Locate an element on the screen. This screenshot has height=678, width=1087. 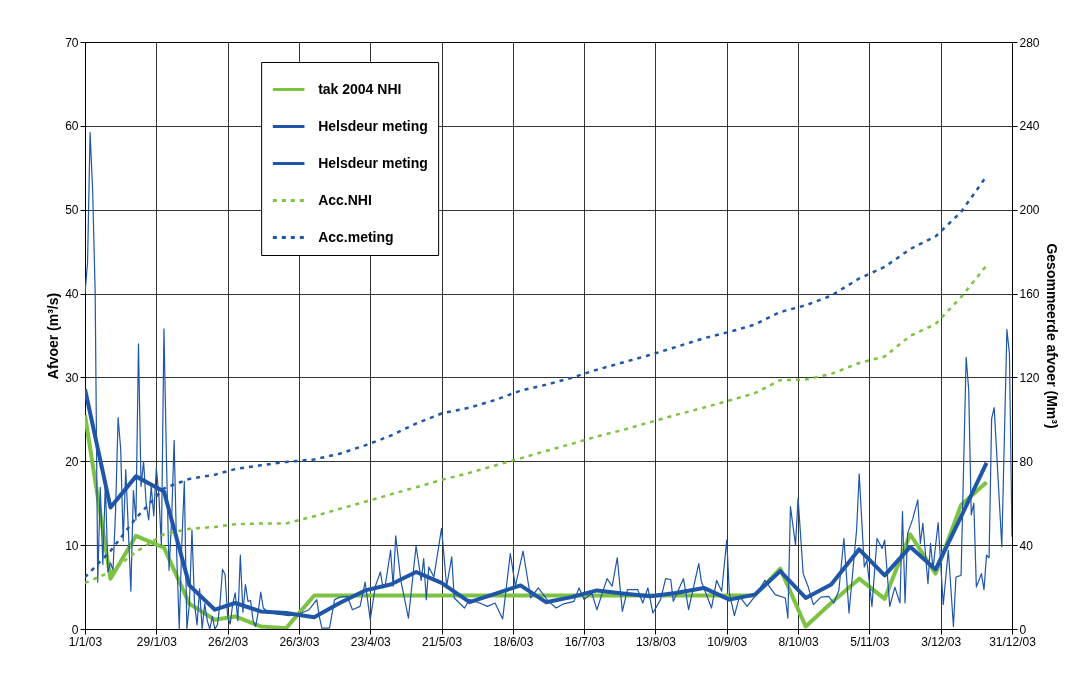
x-tick-label: 16/7/03 is located at coordinates (584, 641).